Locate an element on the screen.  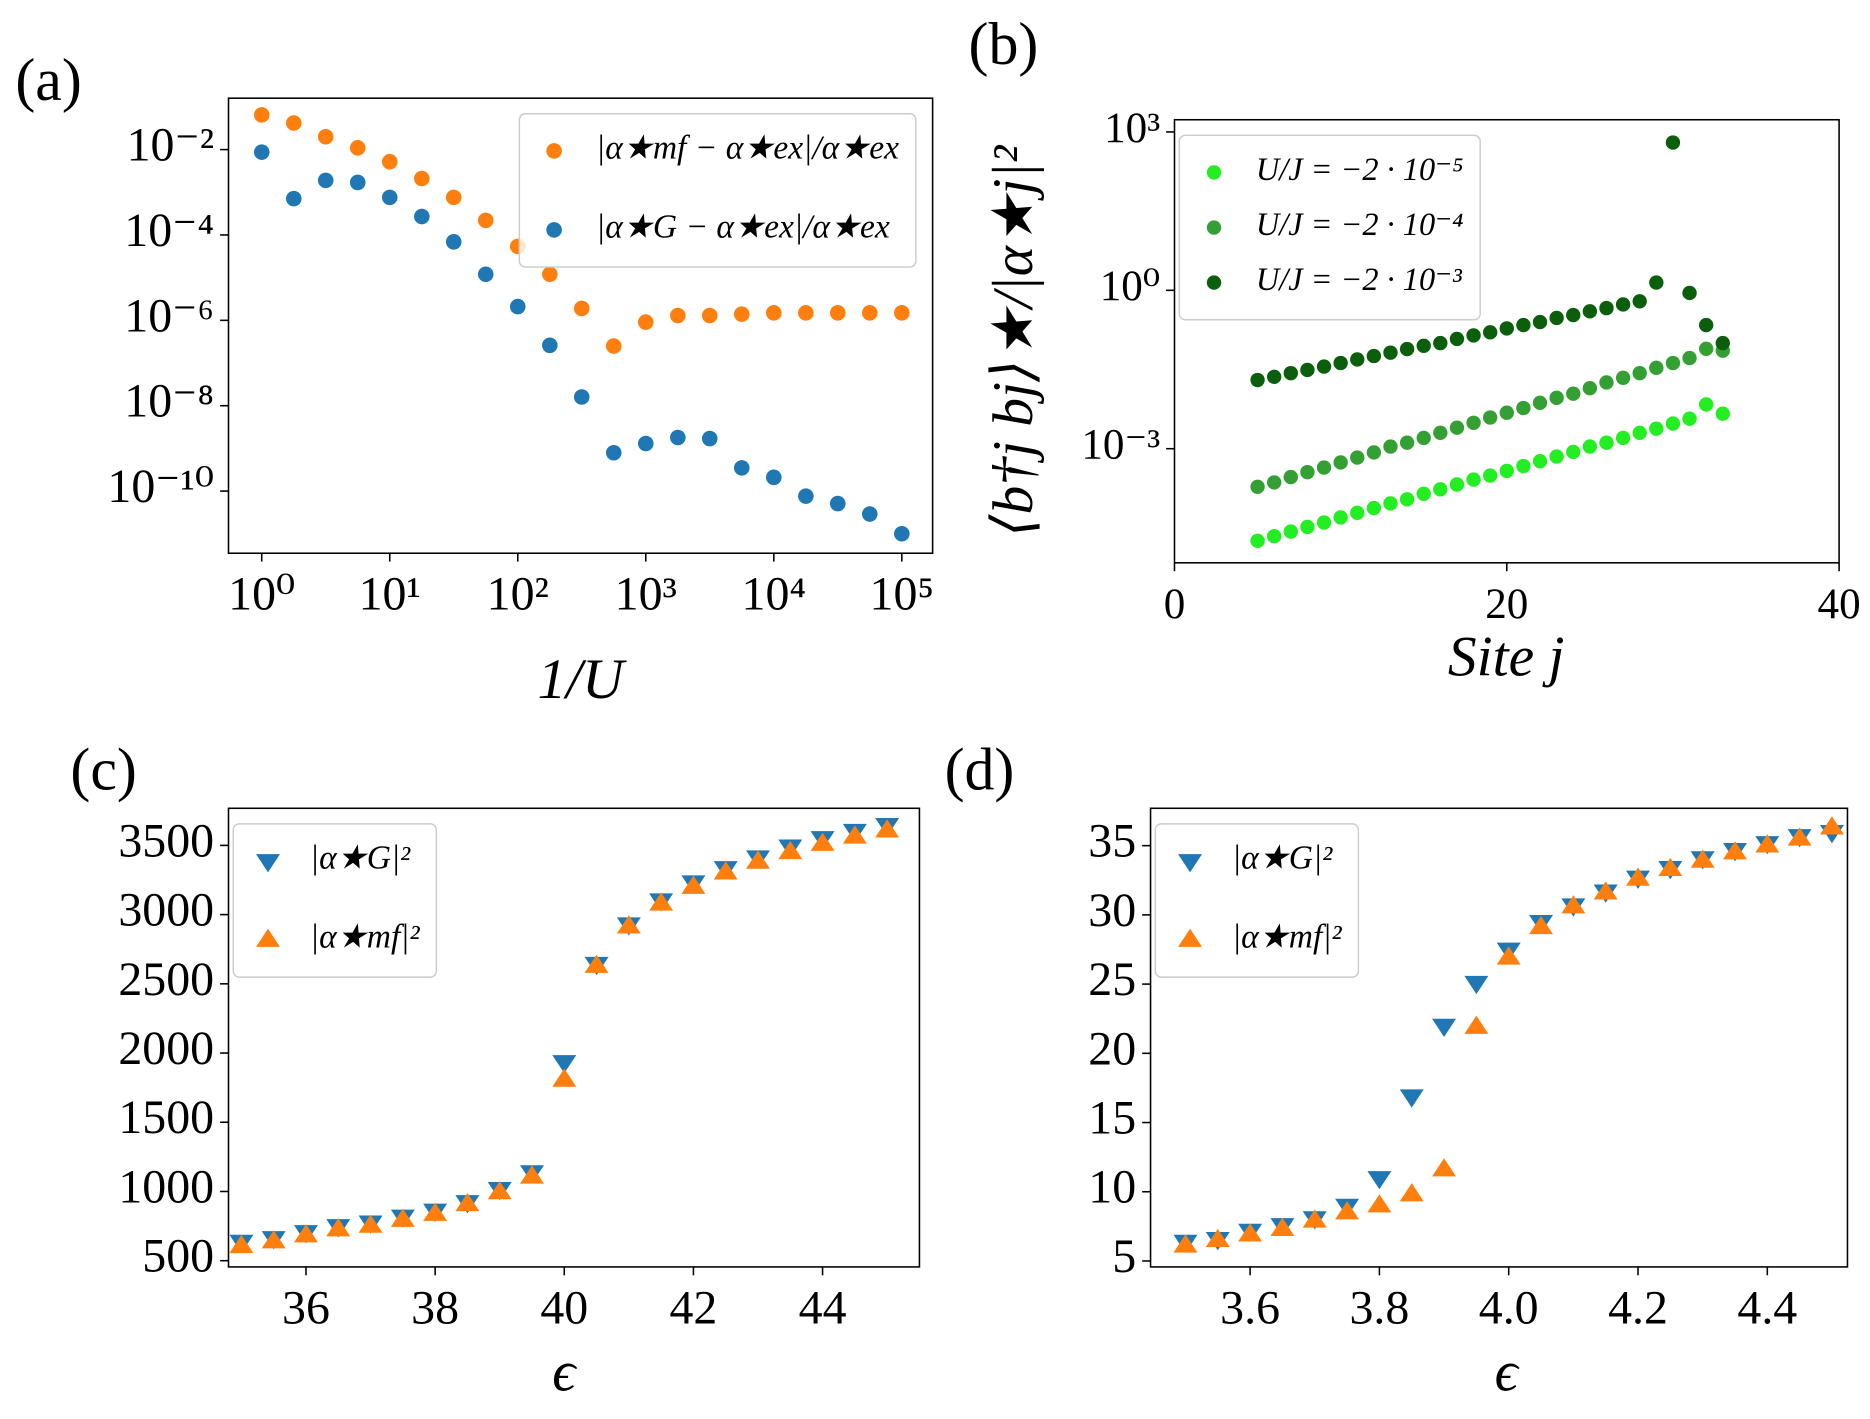
y-tick-label: 2500 is located at coordinates (166, 979).